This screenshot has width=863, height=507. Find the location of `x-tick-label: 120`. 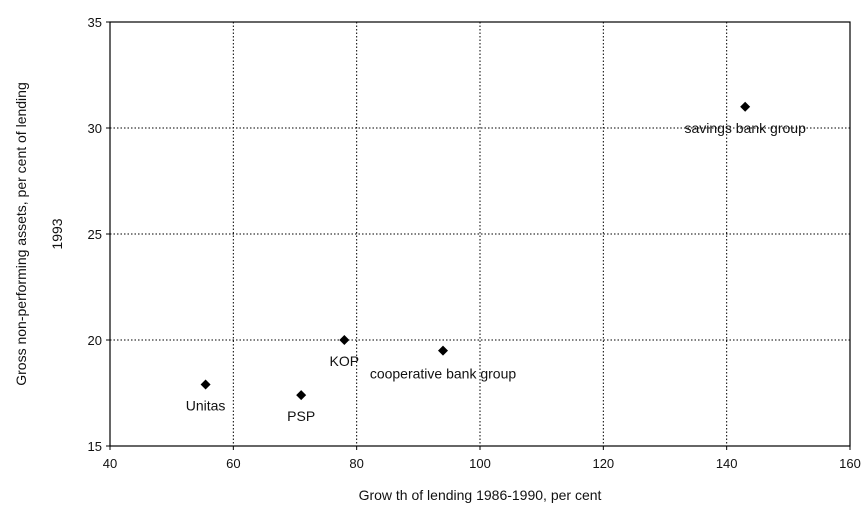

x-tick-label: 120 is located at coordinates (603, 463).